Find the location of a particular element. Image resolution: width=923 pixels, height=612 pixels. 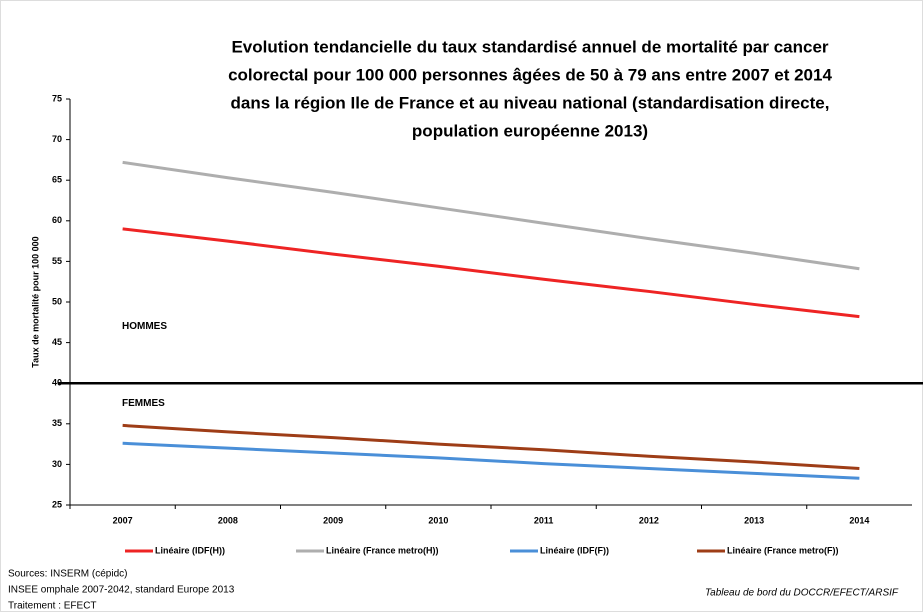

y-tick-label: 40 is located at coordinates (57, 383).